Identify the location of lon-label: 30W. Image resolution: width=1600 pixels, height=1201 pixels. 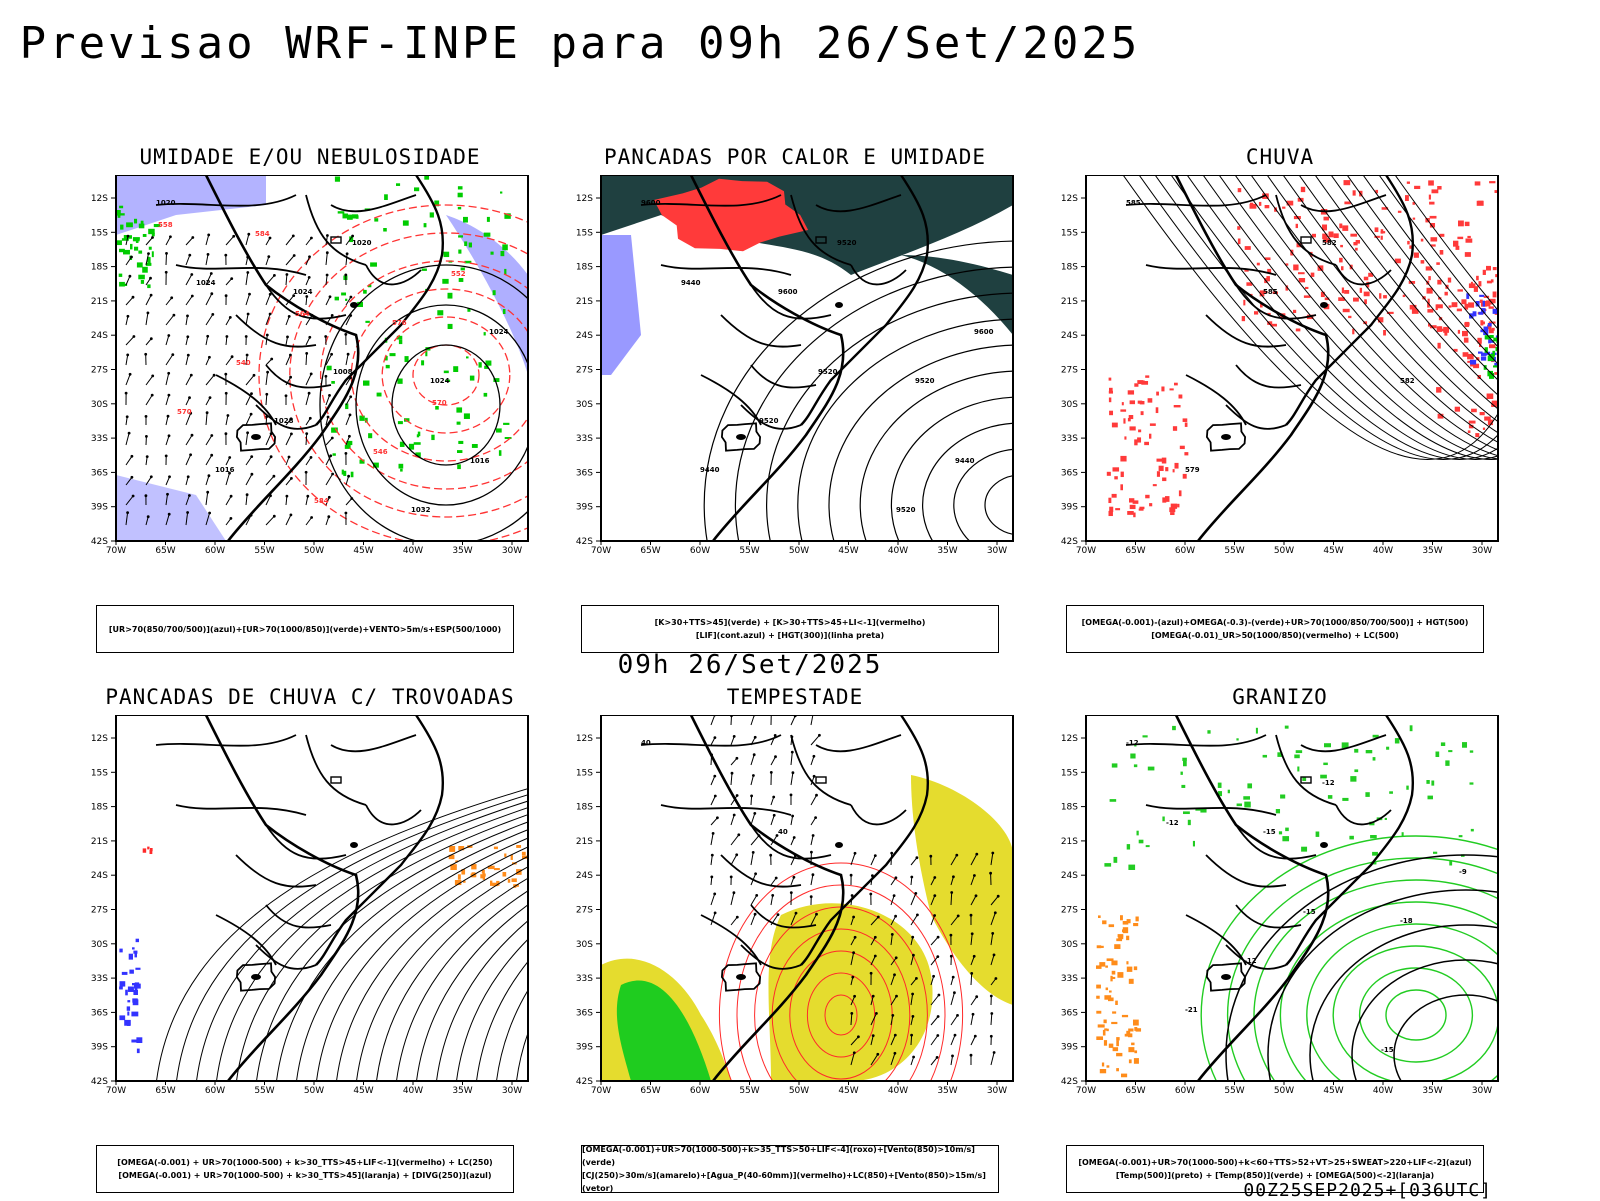
(1482, 1091).